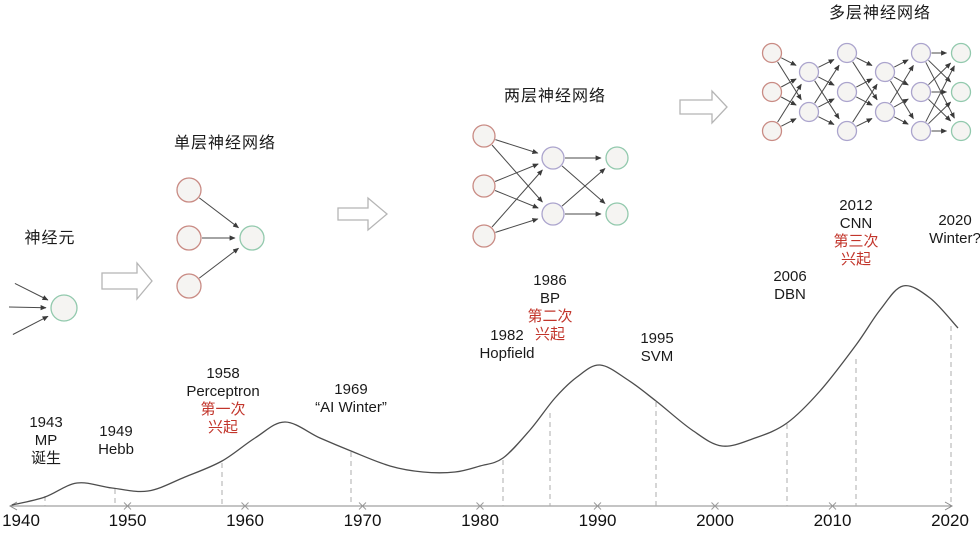 The height and width of the screenshot is (533, 980). Describe the element at coordinates (127, 281) in the screenshot. I see `flow-arrow-1-icon` at that location.